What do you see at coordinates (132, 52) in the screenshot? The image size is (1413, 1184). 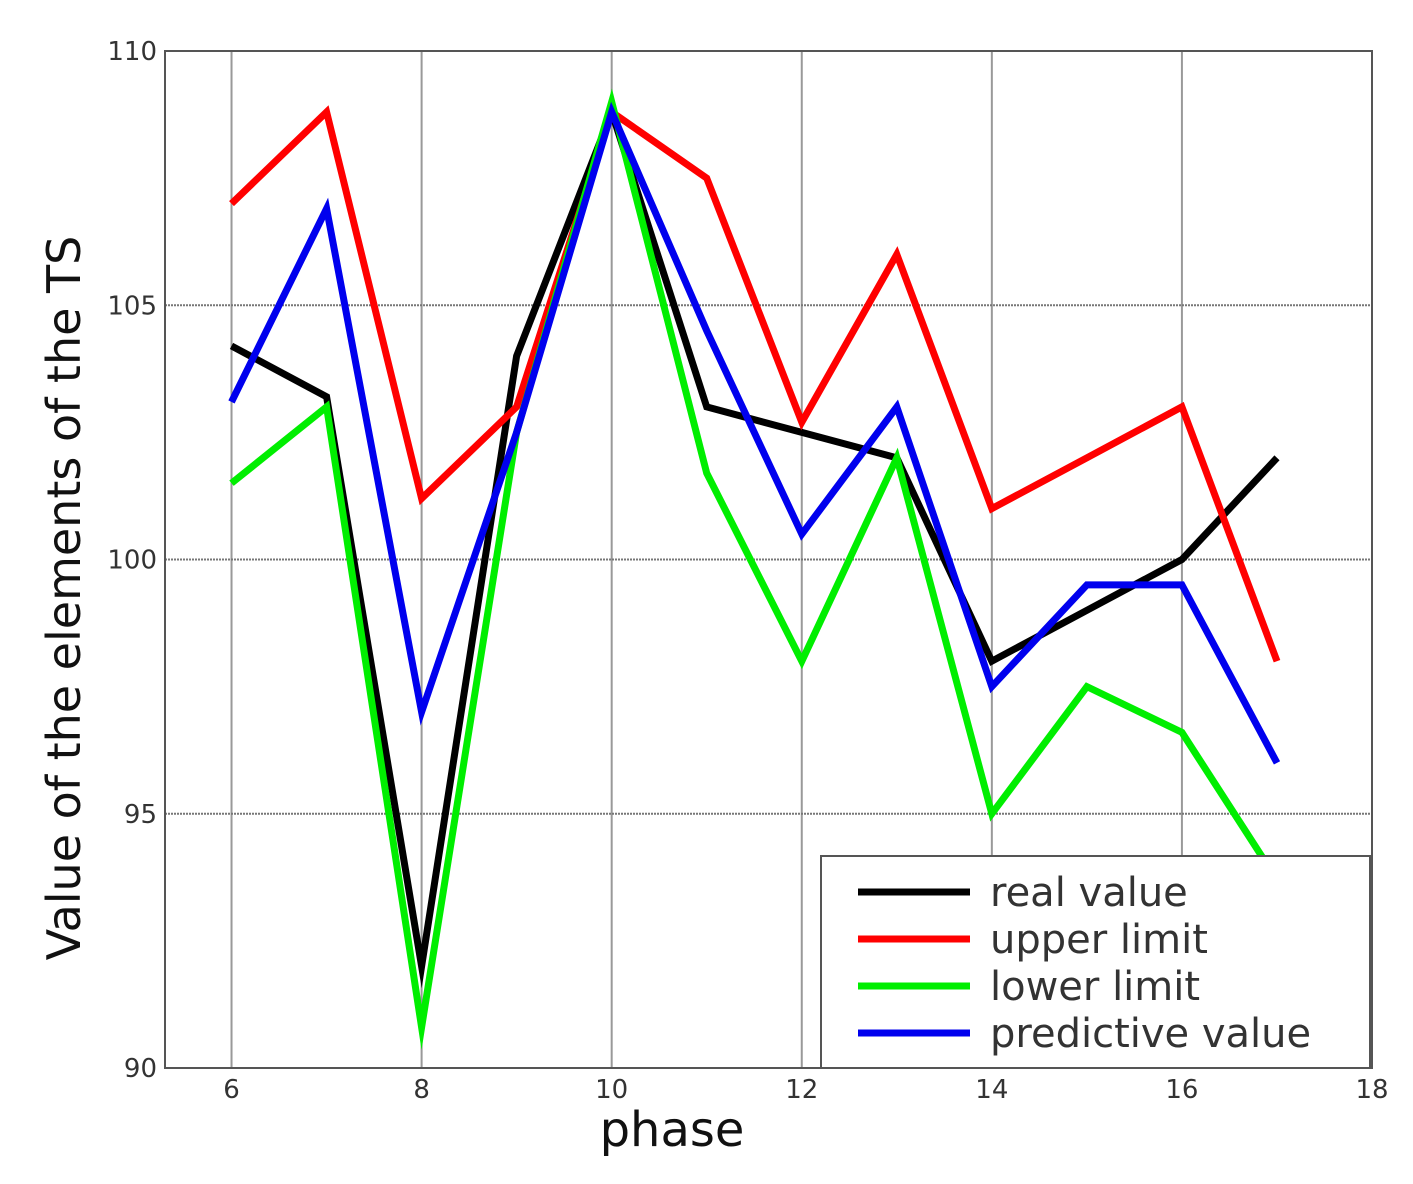 I see `y-tick-label: 110` at bounding box center [132, 52].